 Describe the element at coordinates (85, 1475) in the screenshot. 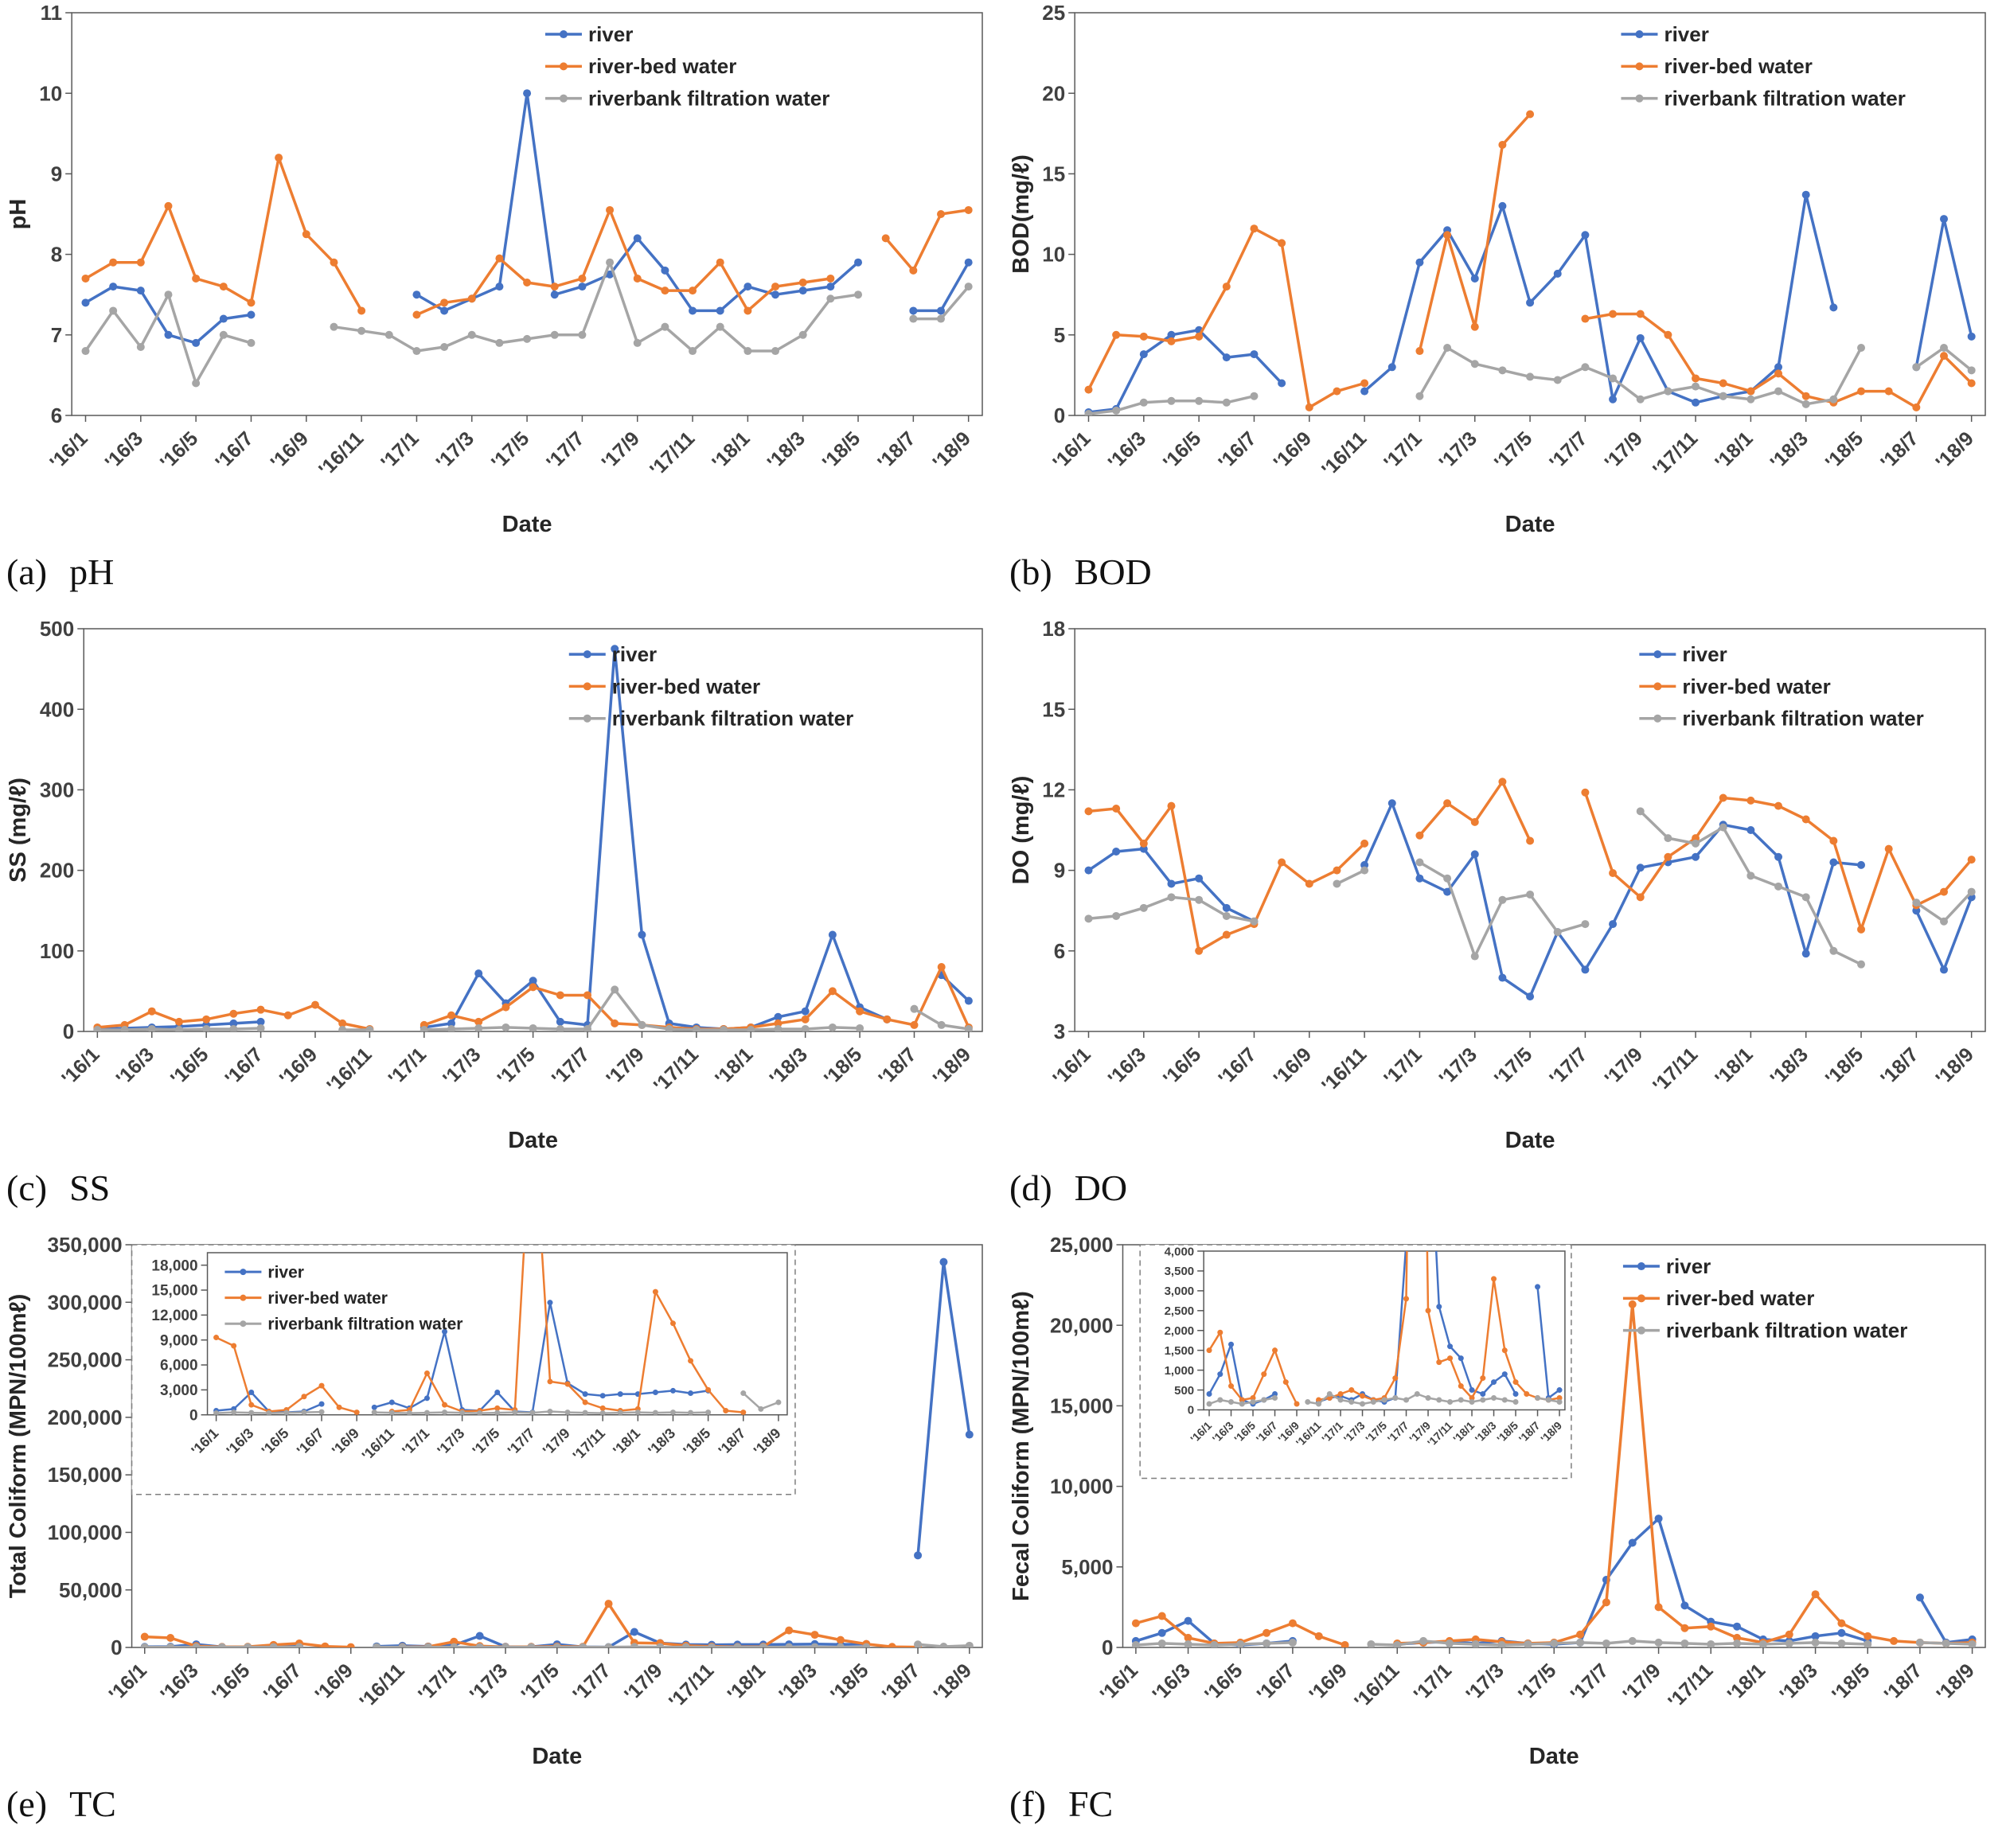

I see `y-tick-label: 150,000` at that location.